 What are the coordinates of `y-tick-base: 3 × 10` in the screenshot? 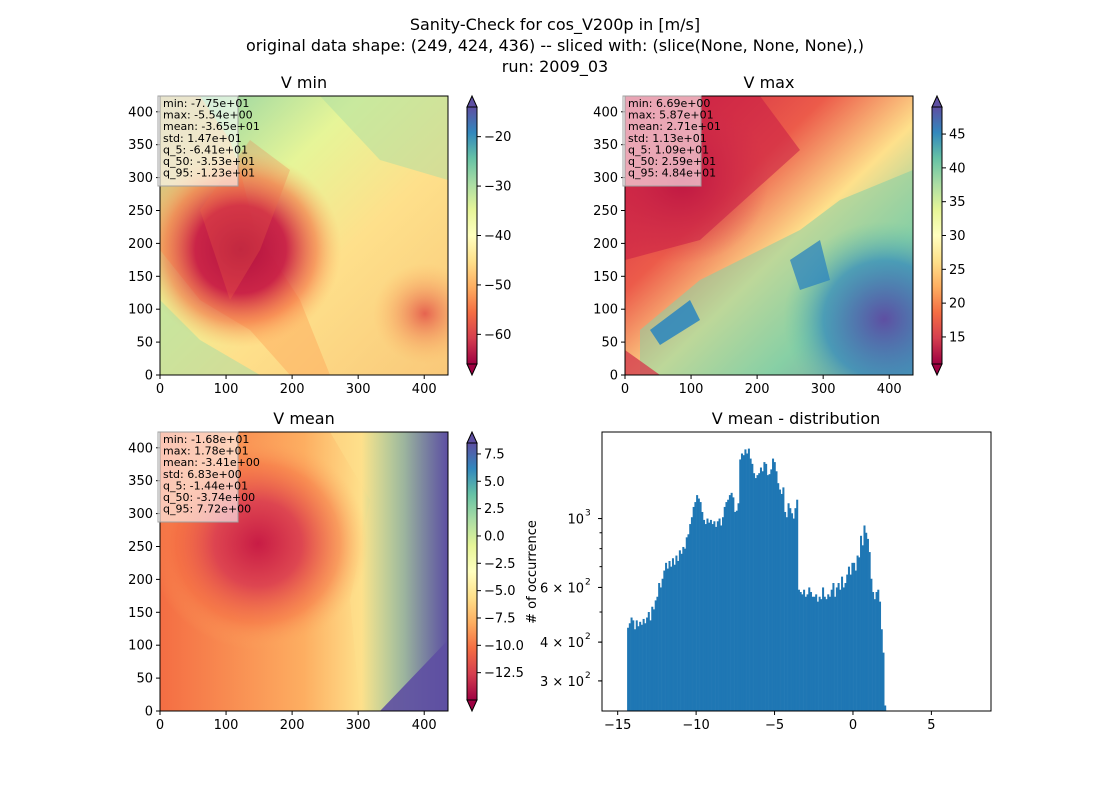 It's located at (562, 682).